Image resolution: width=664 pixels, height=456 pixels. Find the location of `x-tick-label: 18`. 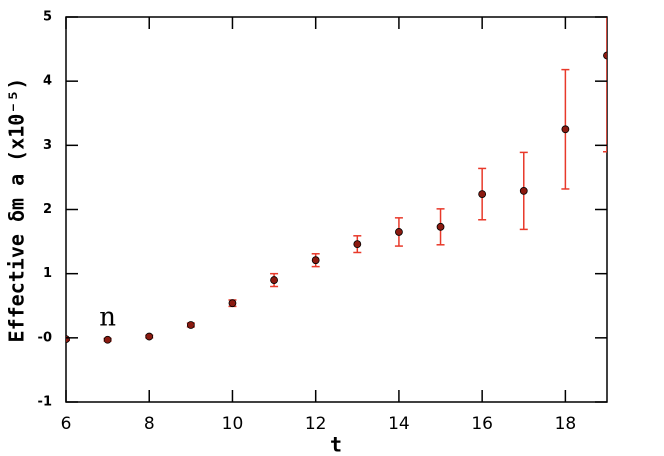

x-tick-label: 18 is located at coordinates (566, 424).